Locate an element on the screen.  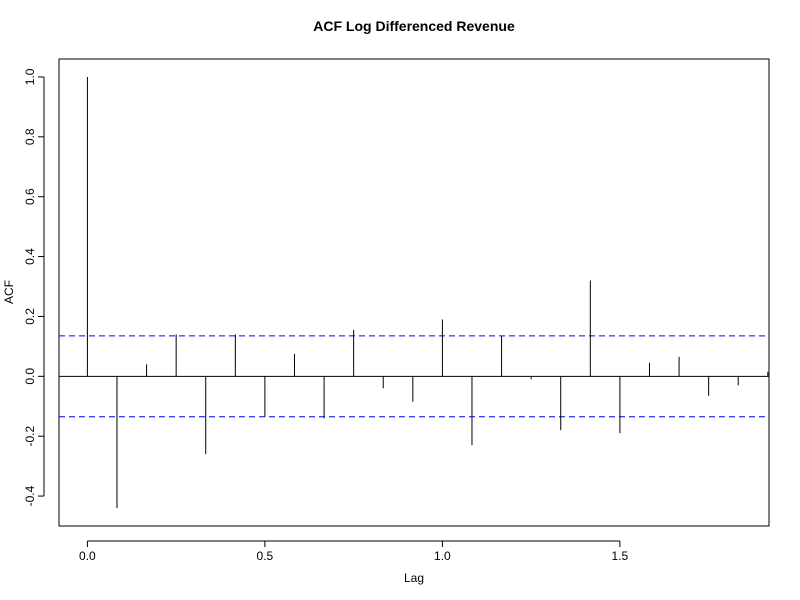
y-tick-label: 0.4 is located at coordinates (30, 256).